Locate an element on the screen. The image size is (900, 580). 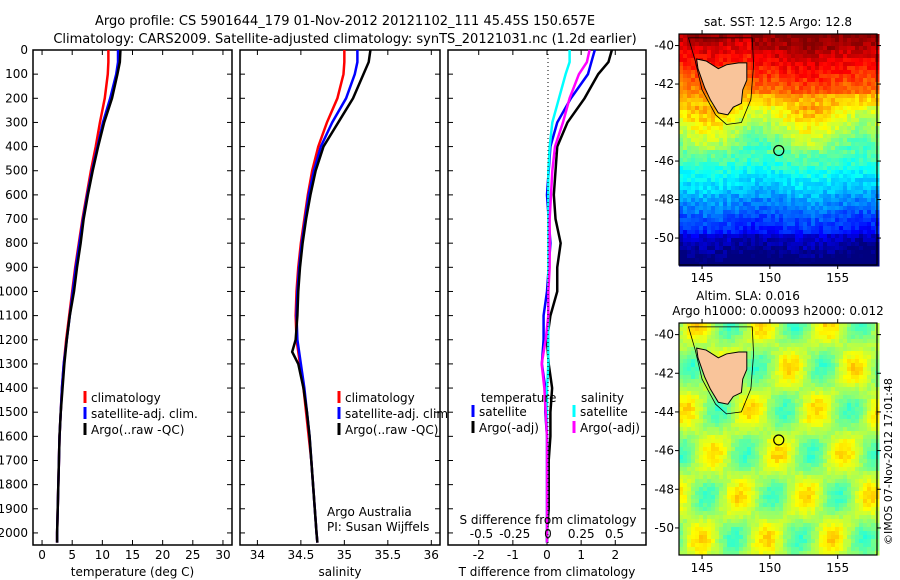
y-tick-label: 300 is located at coordinates (16, 122).